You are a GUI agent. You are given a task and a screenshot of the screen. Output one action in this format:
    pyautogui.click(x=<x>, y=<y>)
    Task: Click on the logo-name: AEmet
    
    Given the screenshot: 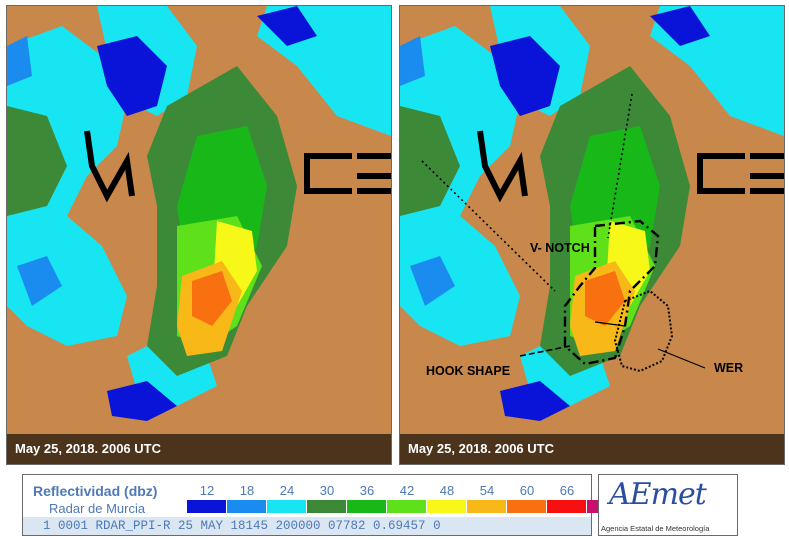 What is the action you would take?
    pyautogui.click(x=658, y=494)
    